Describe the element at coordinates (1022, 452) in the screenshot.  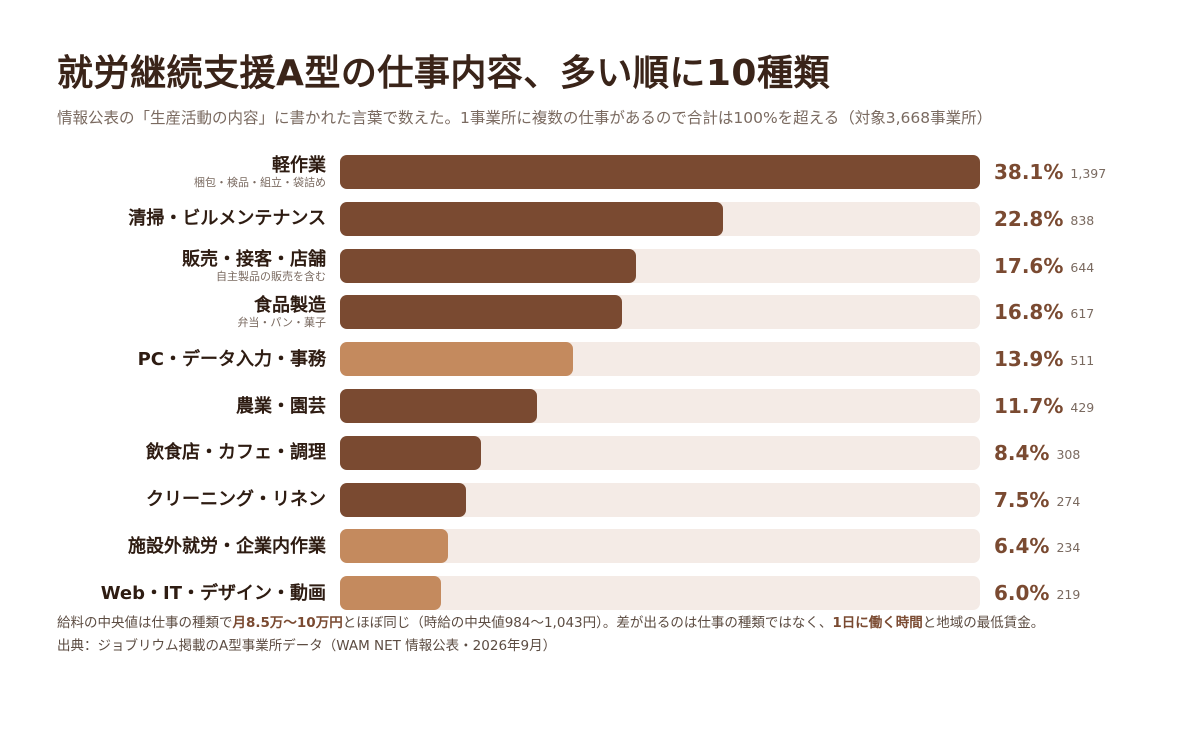
I see `percent-label: 8.4%` at that location.